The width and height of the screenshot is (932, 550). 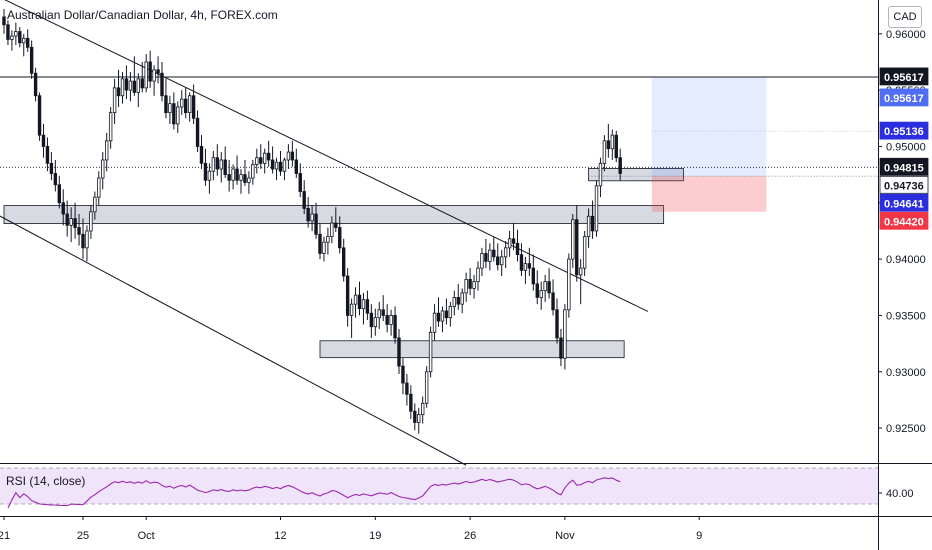 What do you see at coordinates (904, 132) in the screenshot?
I see `price-label-text: 0.95136` at bounding box center [904, 132].